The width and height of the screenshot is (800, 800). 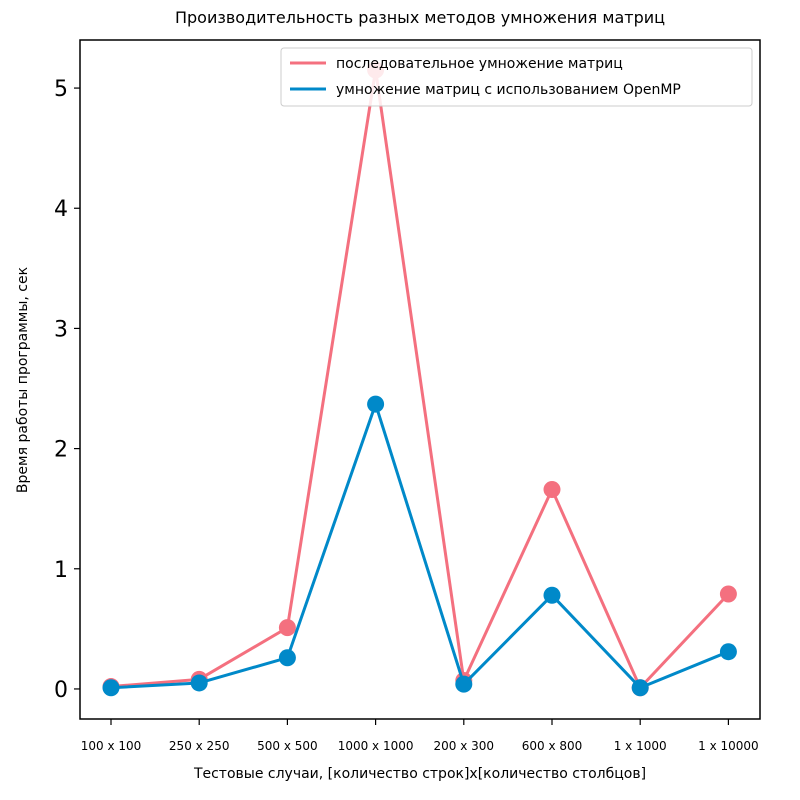 I want to click on x-tick-label: 500 x 500, so click(x=287, y=746).